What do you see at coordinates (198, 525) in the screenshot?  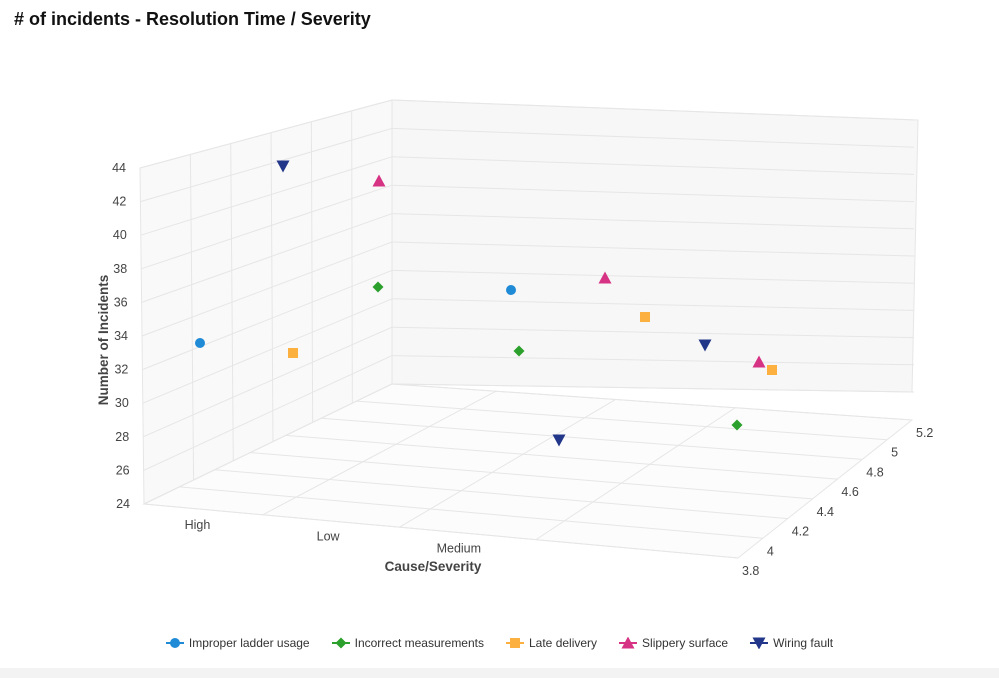 I see `x-tick-label: High` at bounding box center [198, 525].